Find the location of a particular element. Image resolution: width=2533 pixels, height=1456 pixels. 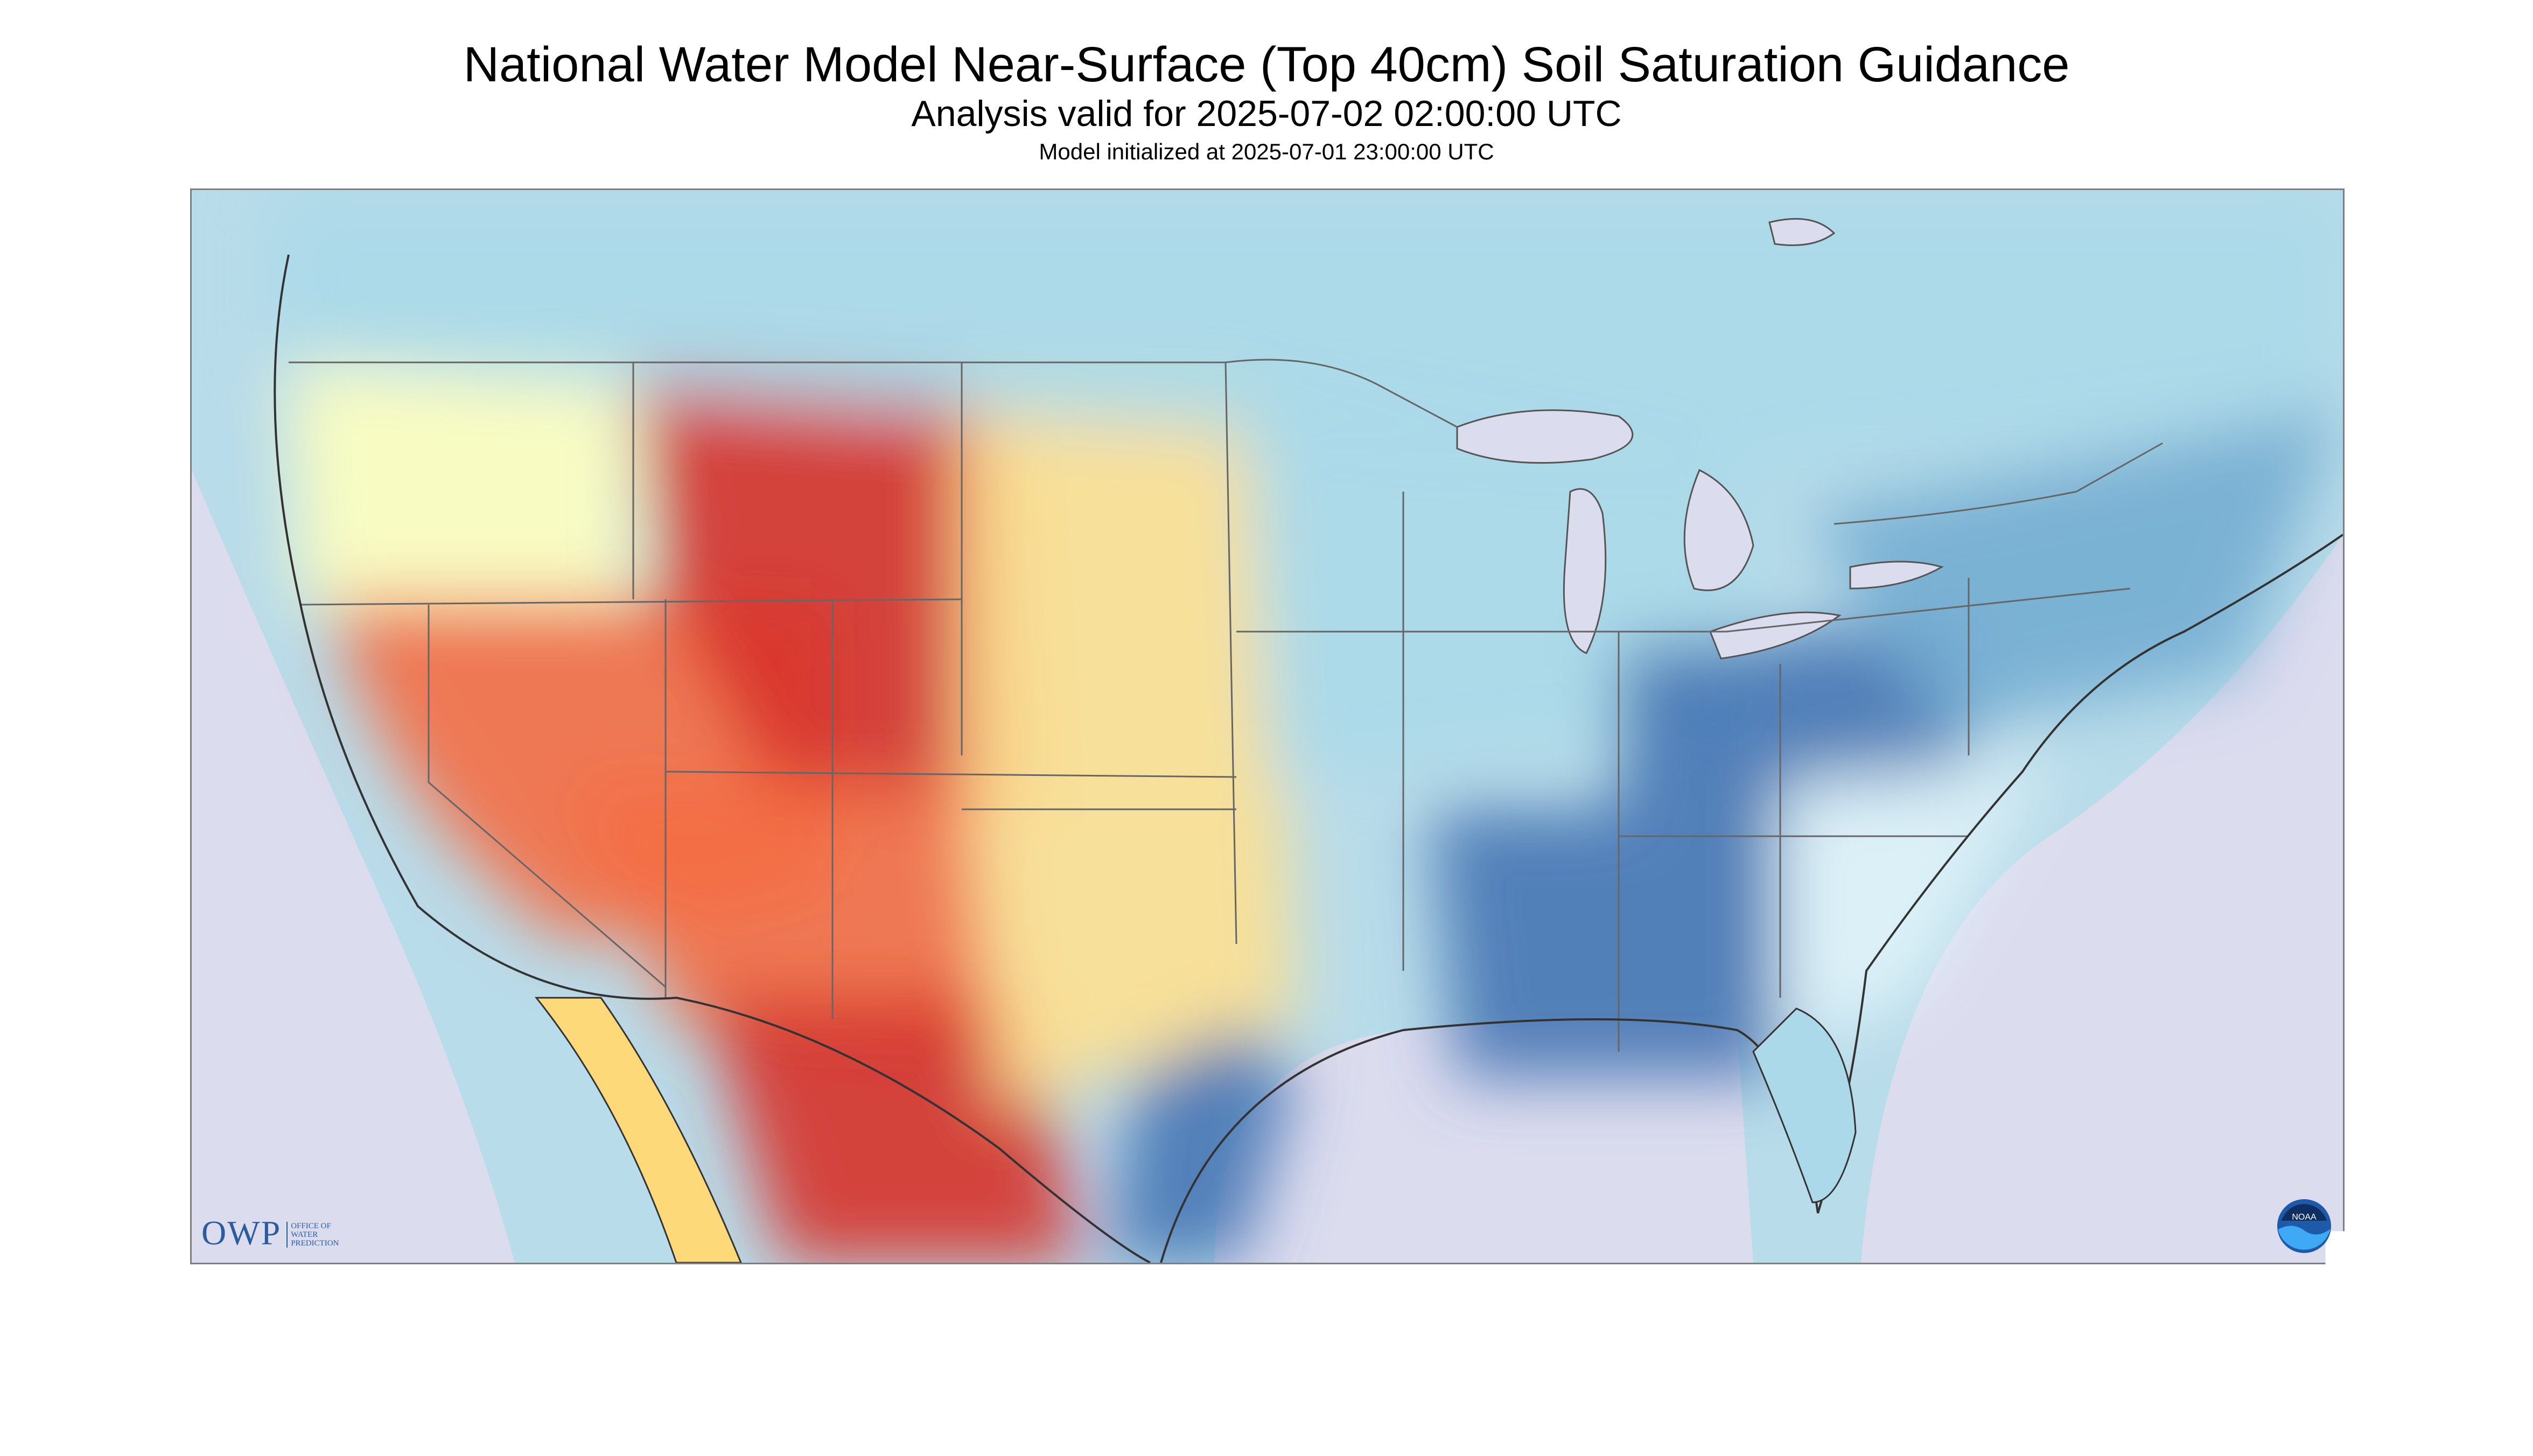

legend-label: 0 is located at coordinates (652, 1317).